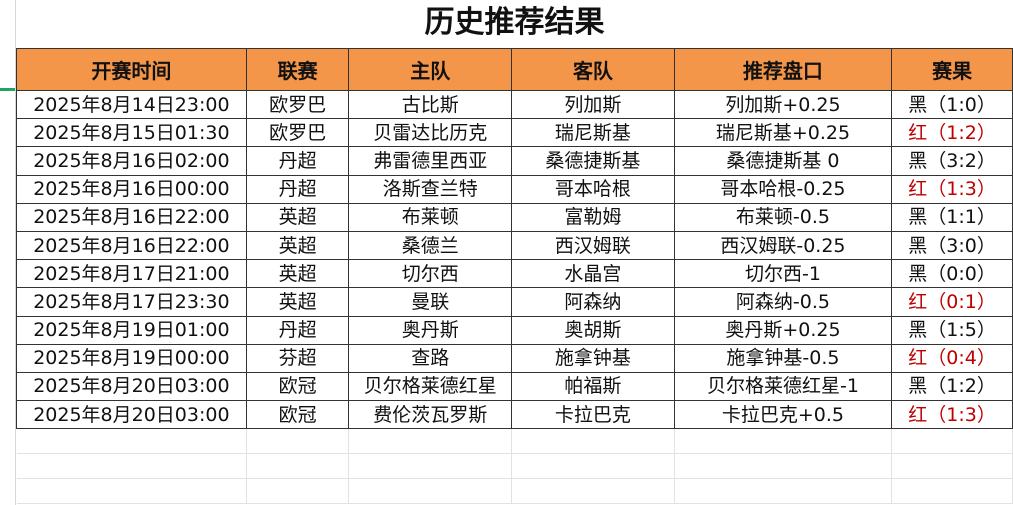 The width and height of the screenshot is (1013, 505). I want to click on cell-result: 黑（1:0）, so click(952, 104).